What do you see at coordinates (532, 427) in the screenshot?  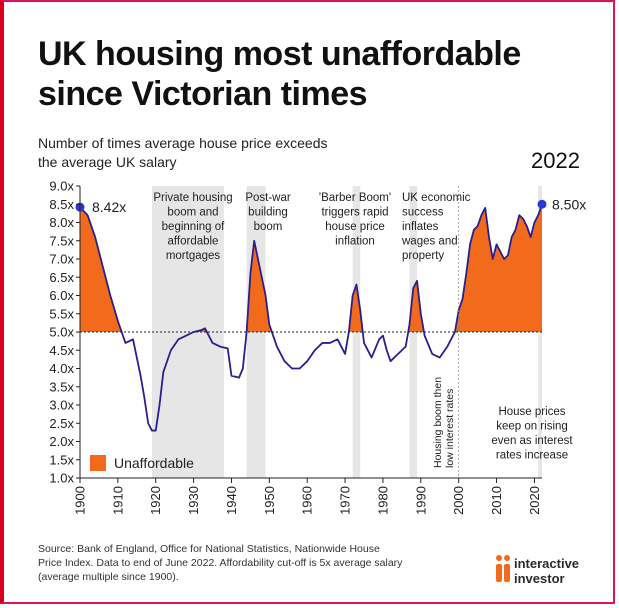 I see `annotation-keep-rising-line-1: keep on rising` at bounding box center [532, 427].